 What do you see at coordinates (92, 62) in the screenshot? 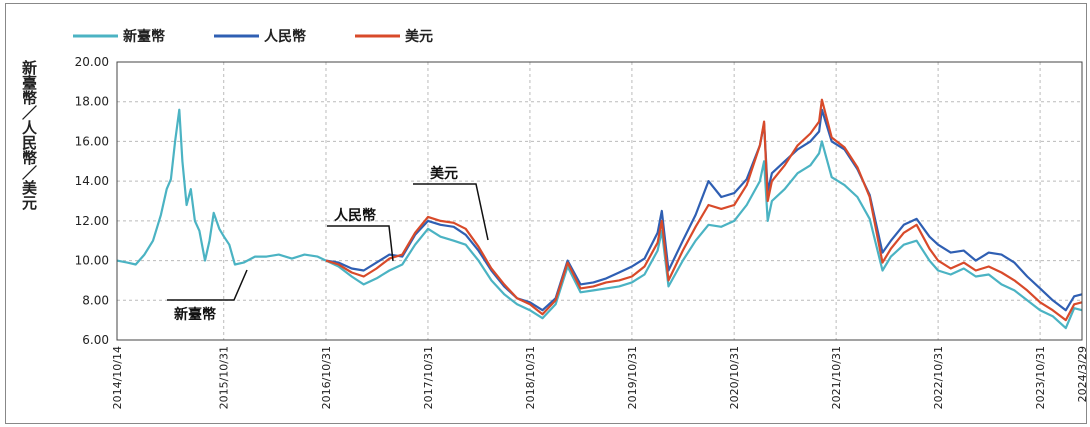
I see `y-tick-label: 20.00` at bounding box center [92, 62].